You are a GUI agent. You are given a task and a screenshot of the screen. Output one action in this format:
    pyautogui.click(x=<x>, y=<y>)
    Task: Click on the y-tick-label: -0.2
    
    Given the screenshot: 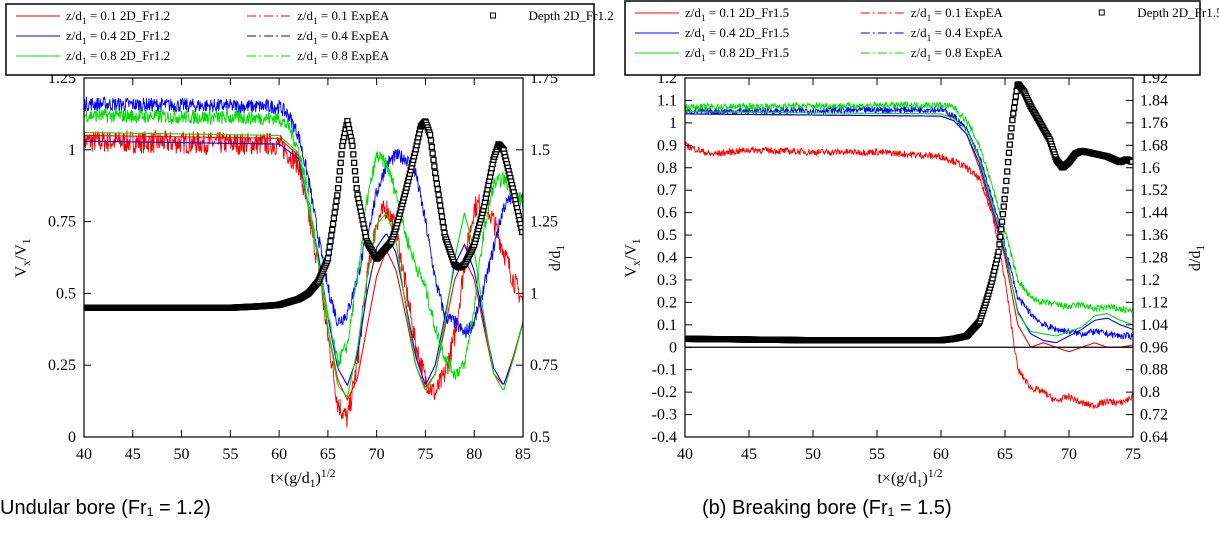 What is the action you would take?
    pyautogui.click(x=664, y=392)
    